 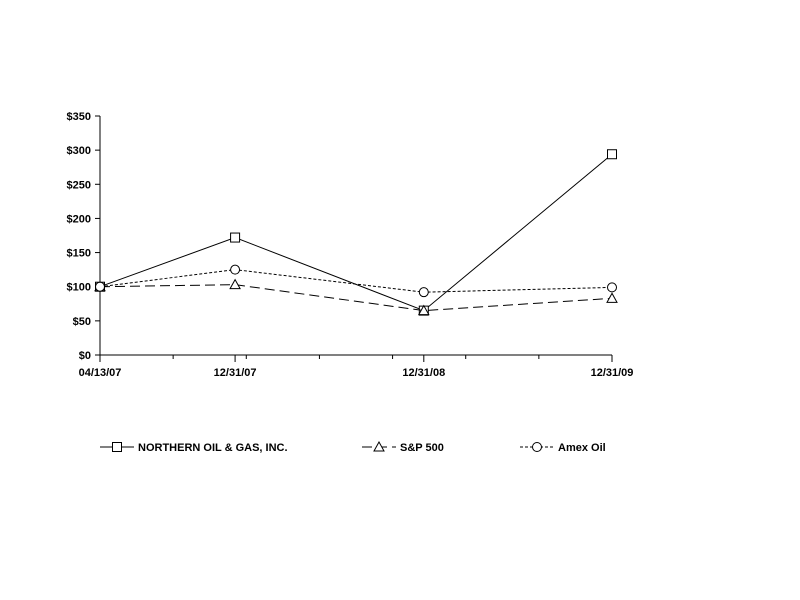 I want to click on y-tick-label: $300, so click(x=79, y=151).